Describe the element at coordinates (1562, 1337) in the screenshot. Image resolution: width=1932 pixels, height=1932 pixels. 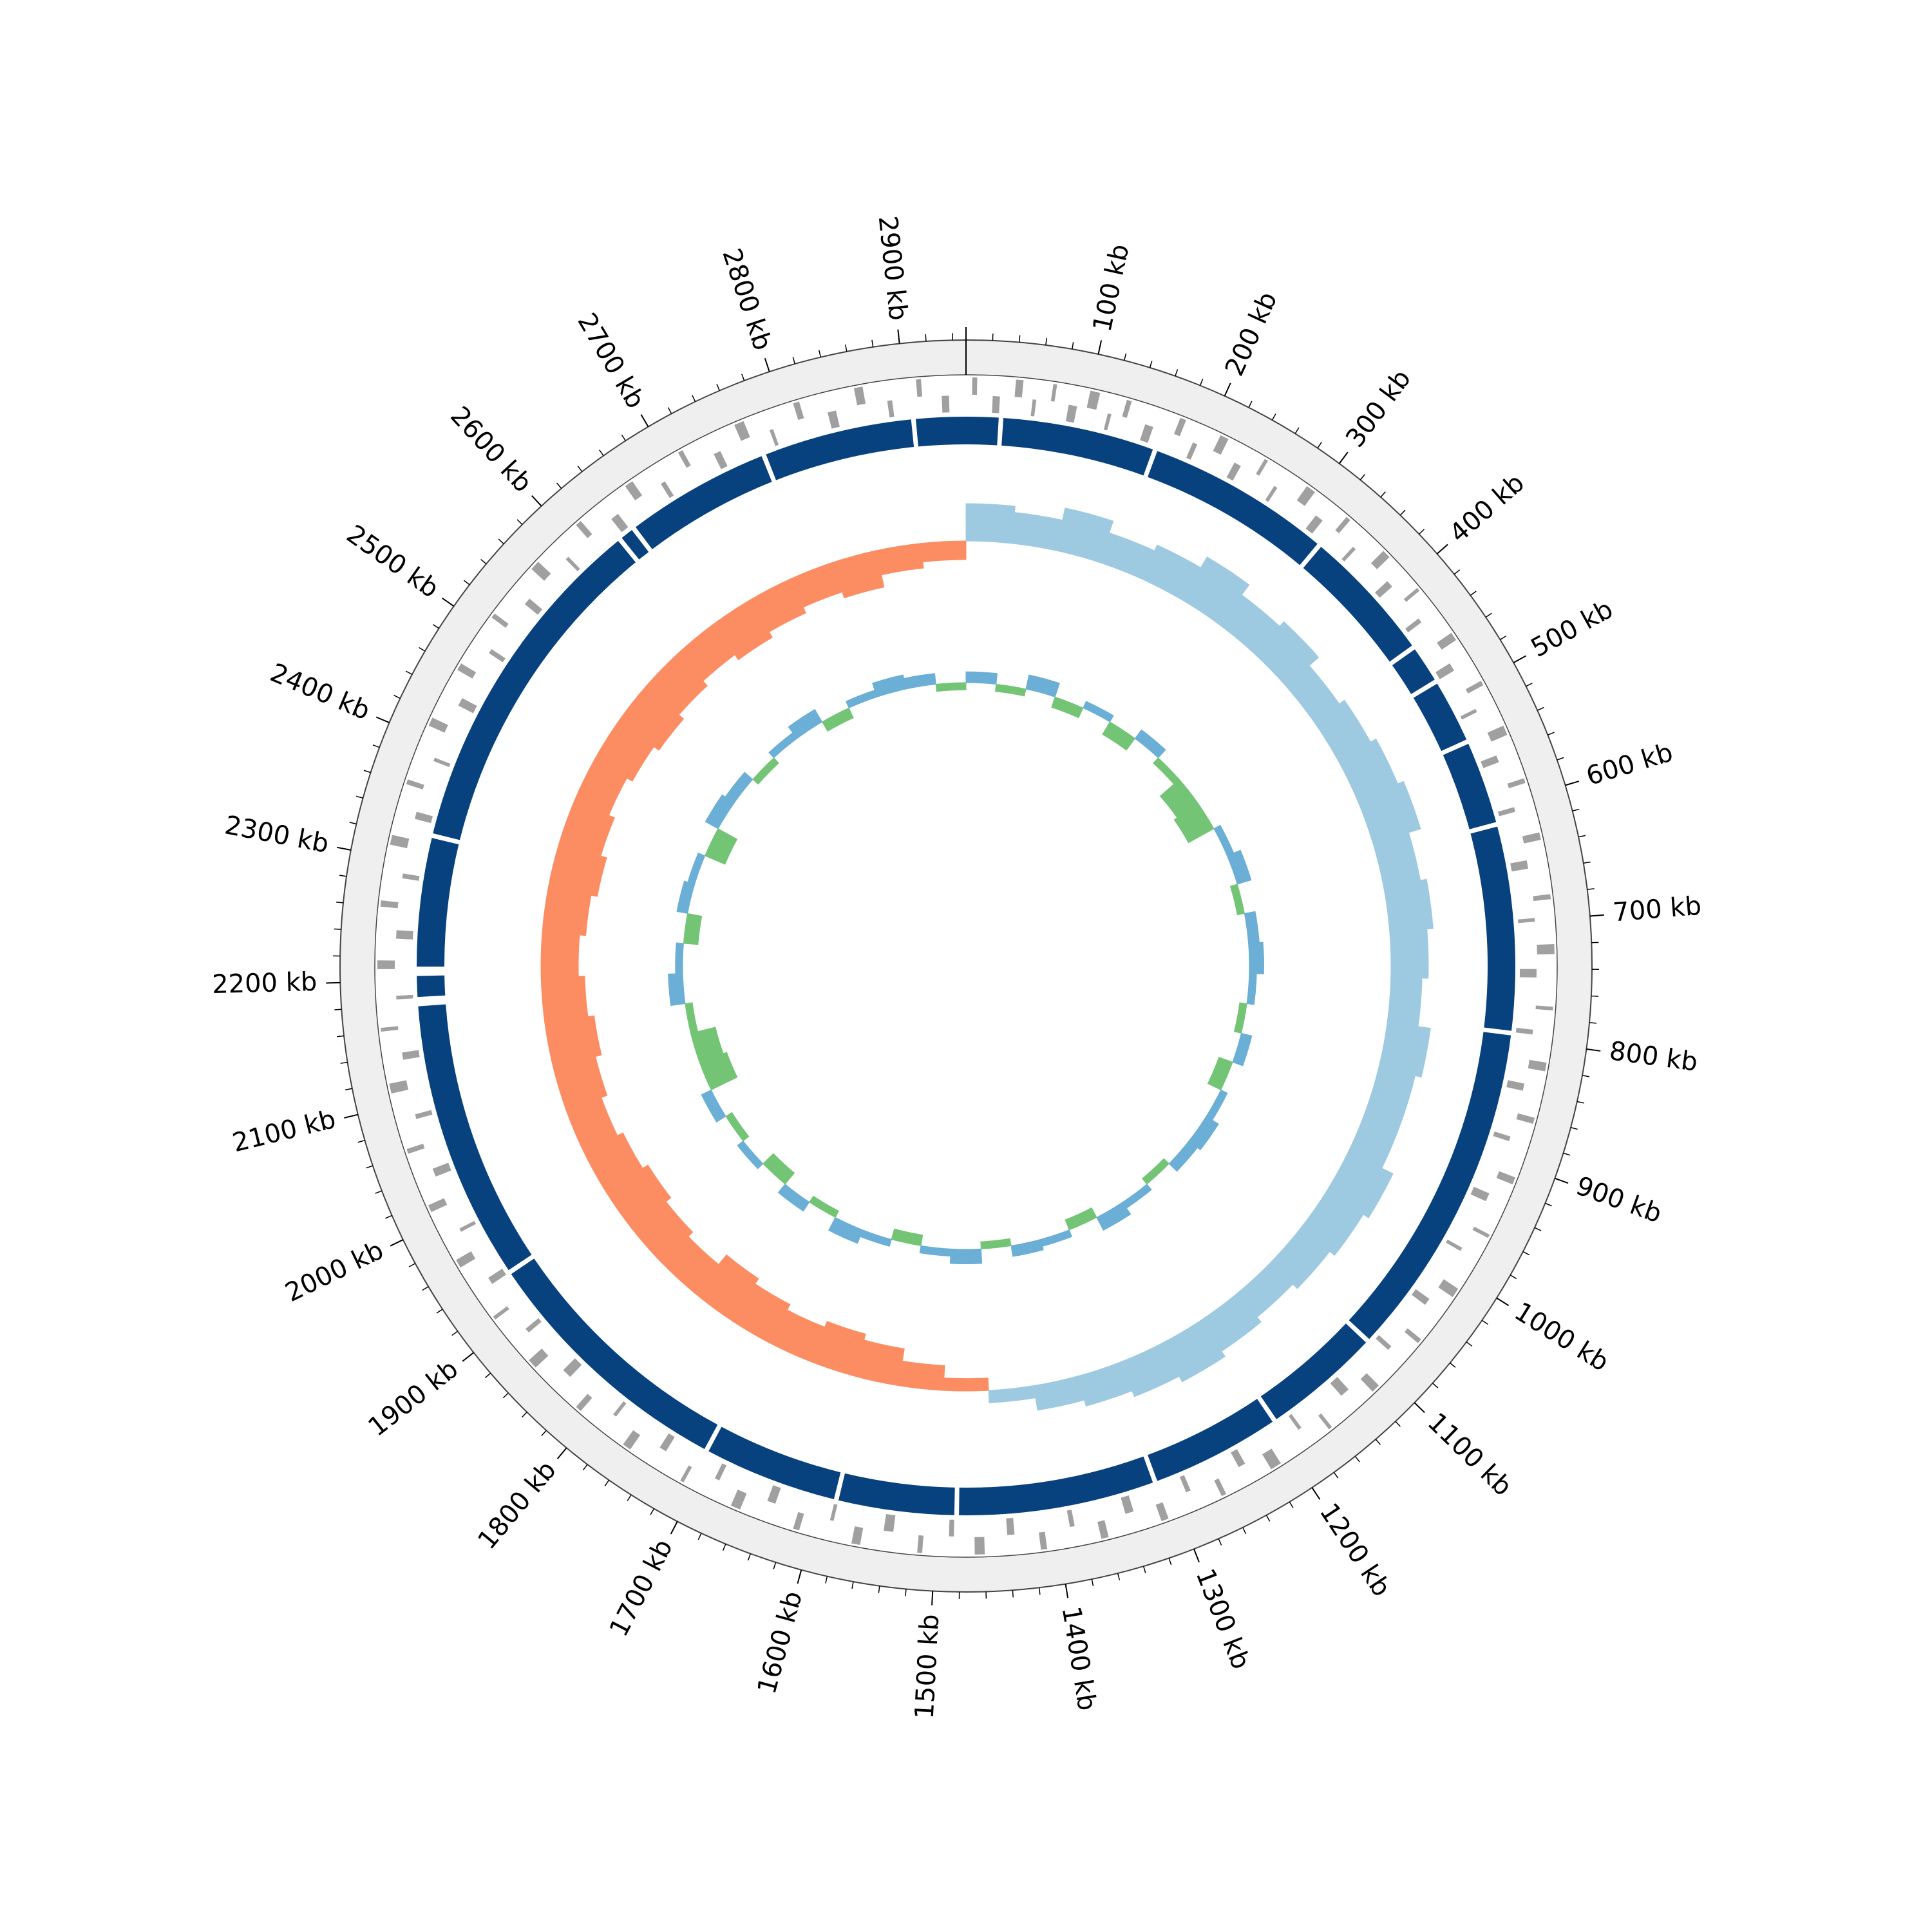
I see `tick-label: 1000 kb` at that location.